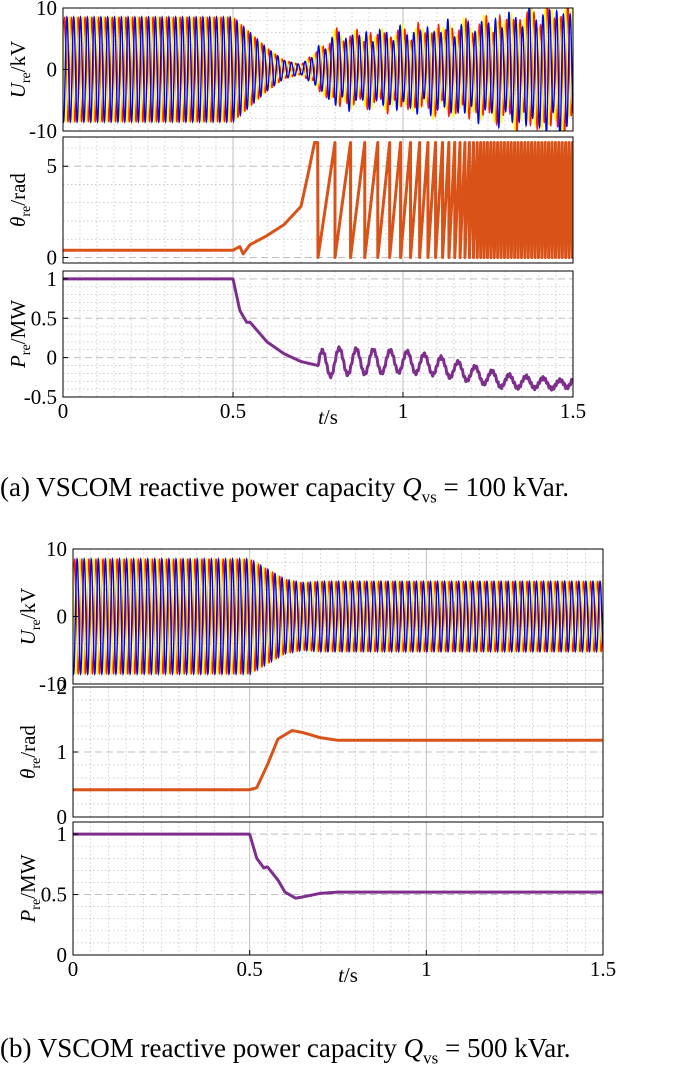 Image resolution: width=685 pixels, height=1068 pixels. Describe the element at coordinates (62, 955) in the screenshot. I see `fig-b-power-ytick-label: 0` at that location.